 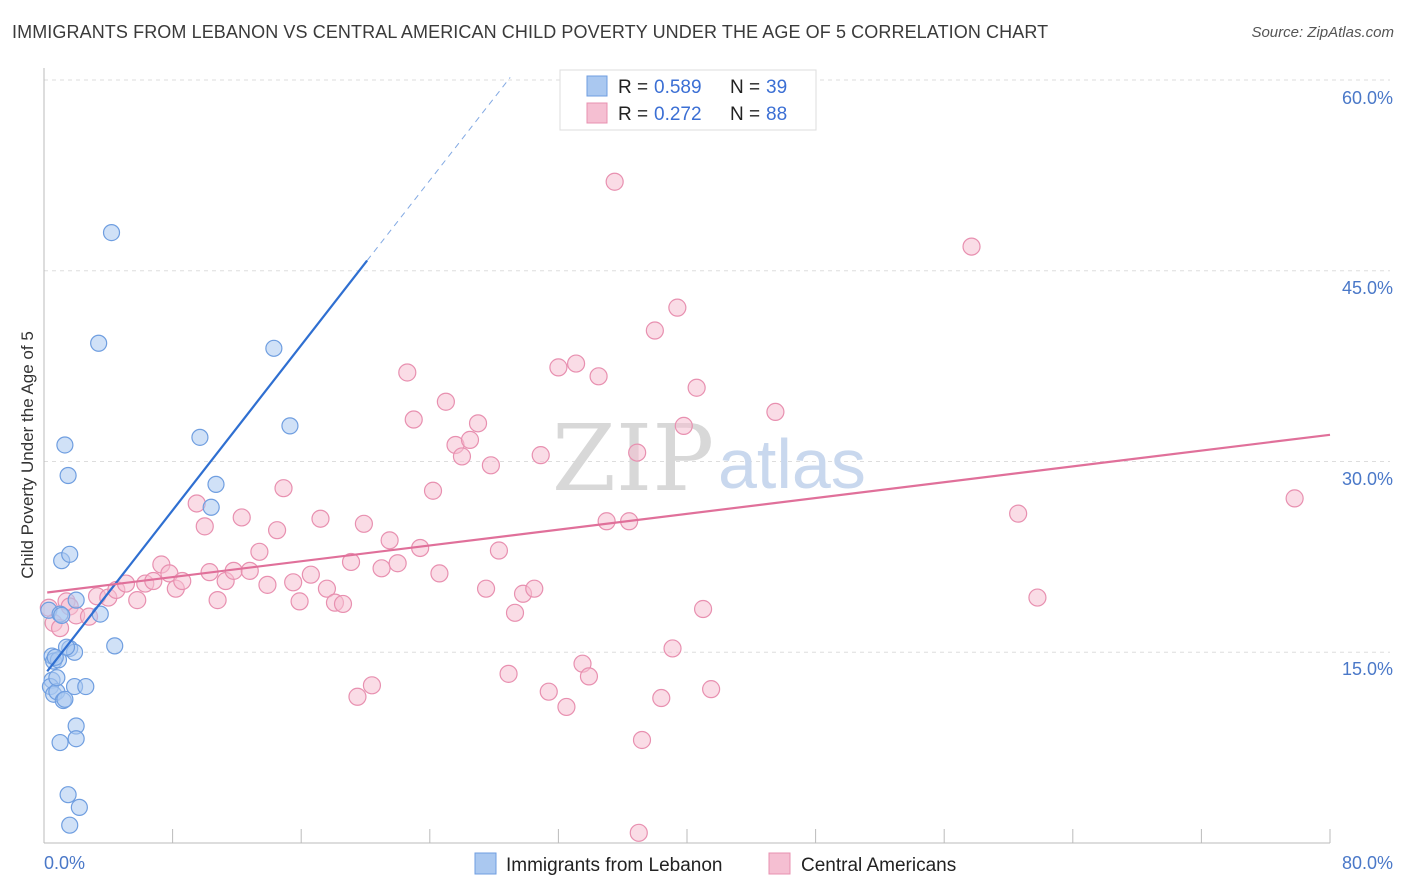 I want to click on legend-box: R = 0.589 N = 39 R = 0.272 N = 88, so click(x=688, y=100).